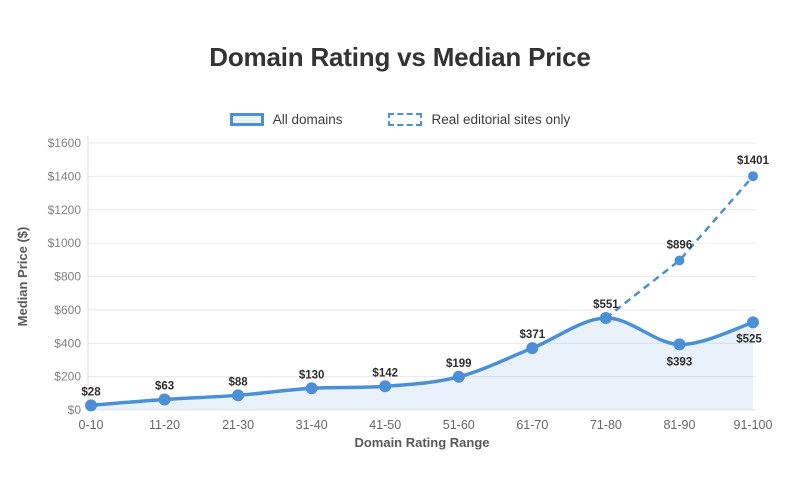 The width and height of the screenshot is (800, 488). What do you see at coordinates (533, 335) in the screenshot?
I see `data-label: $371` at bounding box center [533, 335].